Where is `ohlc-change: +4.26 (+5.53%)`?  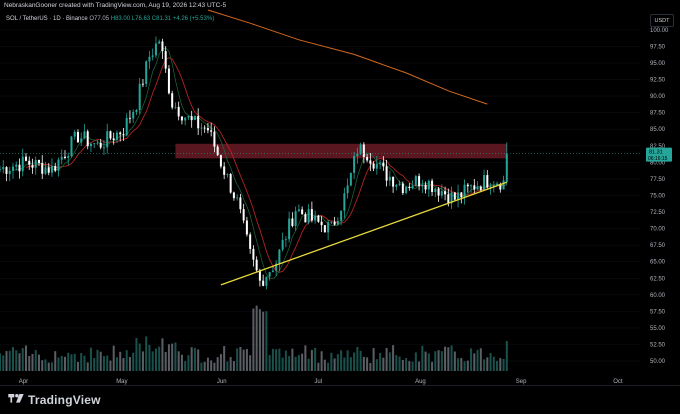
ohlc-change: +4.26 (+5.53%) is located at coordinates (193, 19).